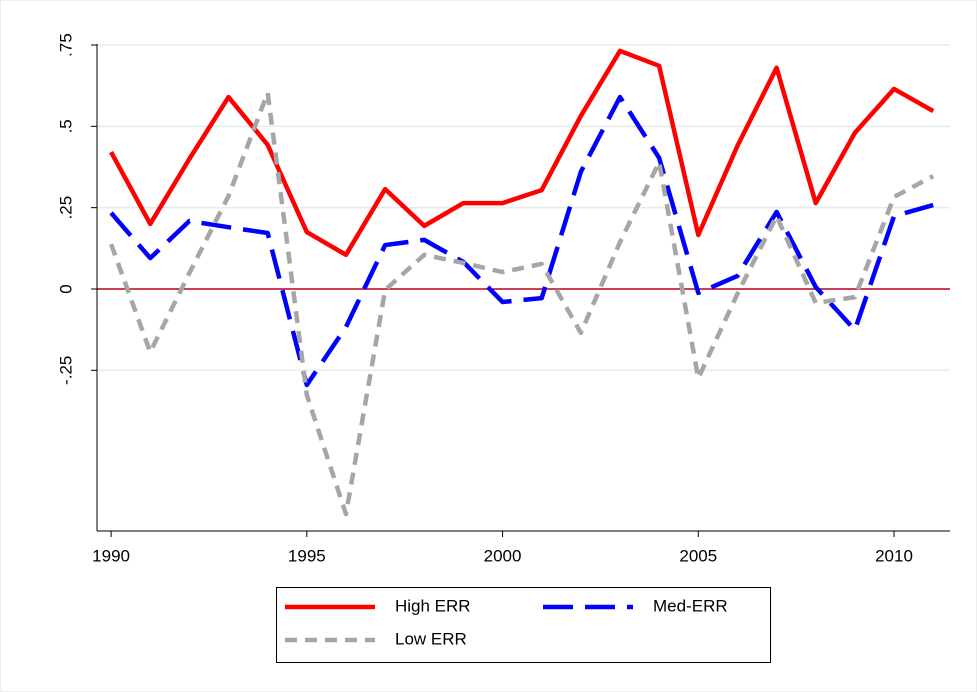 This screenshot has width=977, height=692. What do you see at coordinates (111, 555) in the screenshot?
I see `x-tick-label: 1990` at bounding box center [111, 555].